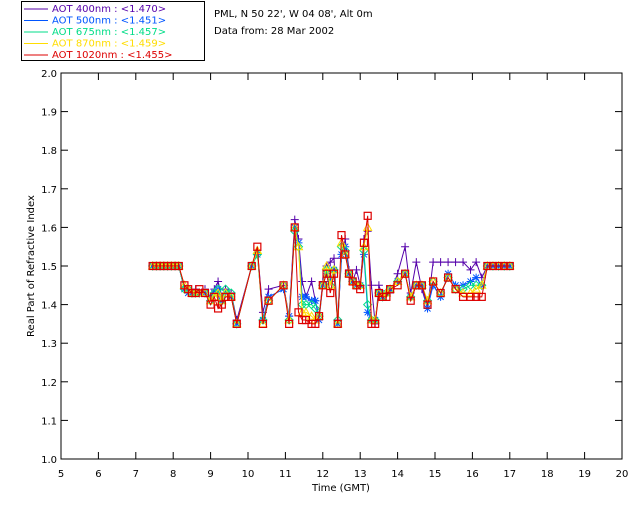  I want to click on y-tick-label: 1.3, so click(49, 344).